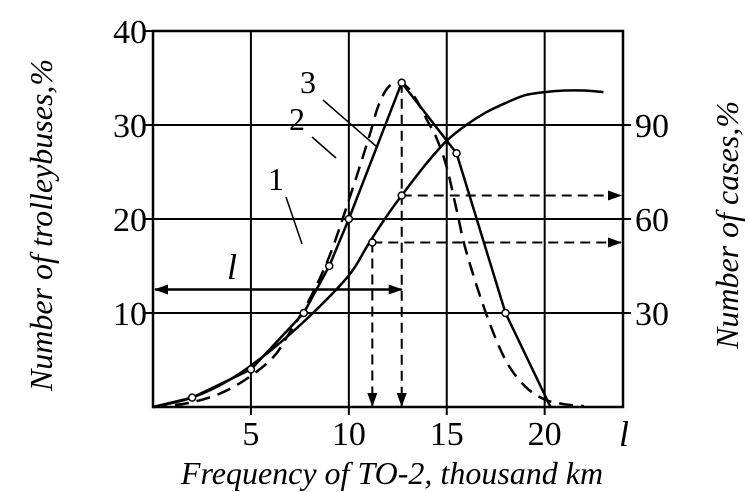 The height and width of the screenshot is (492, 750). I want to click on y-tick-label-left: 10, so click(130, 314).